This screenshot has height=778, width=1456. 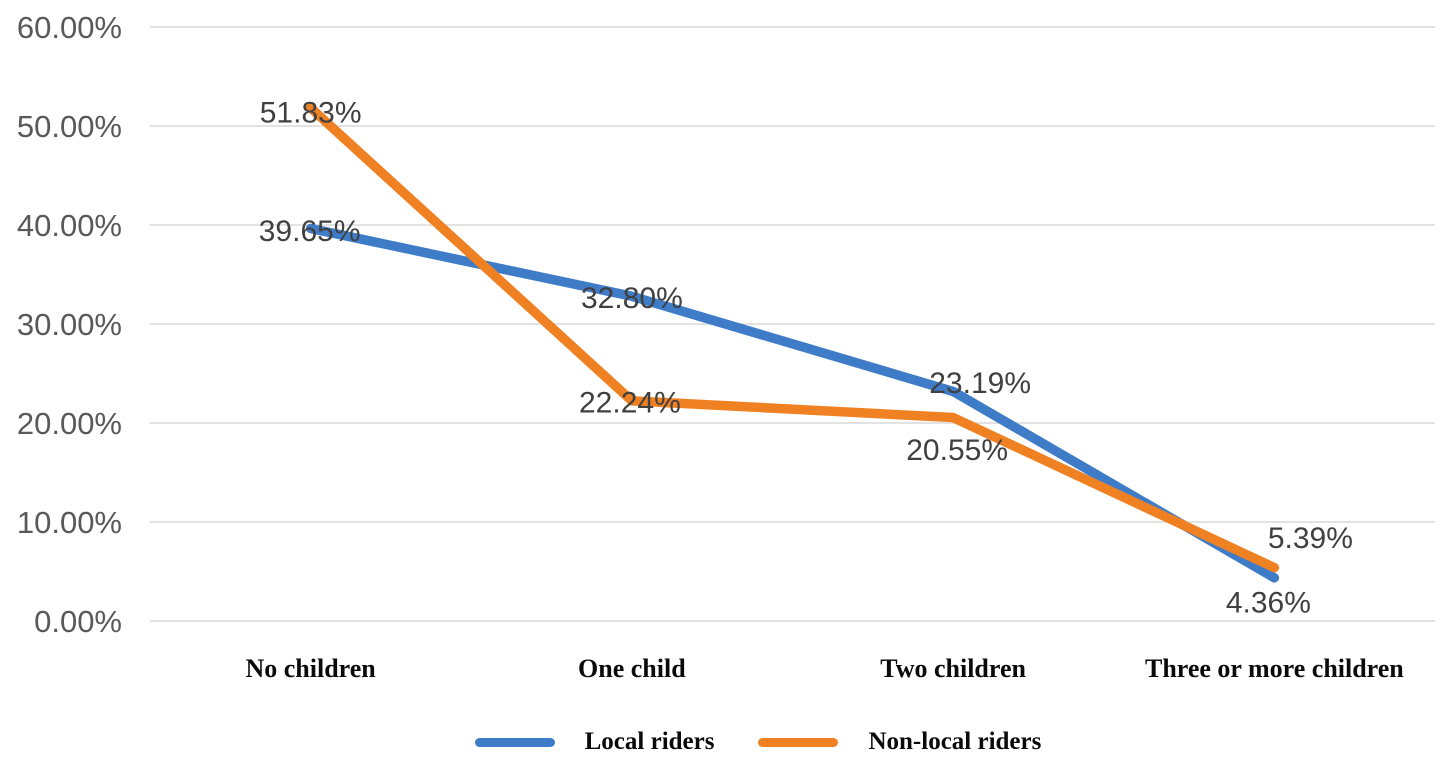 I want to click on legend-label: Non-local riders, so click(x=955, y=741).